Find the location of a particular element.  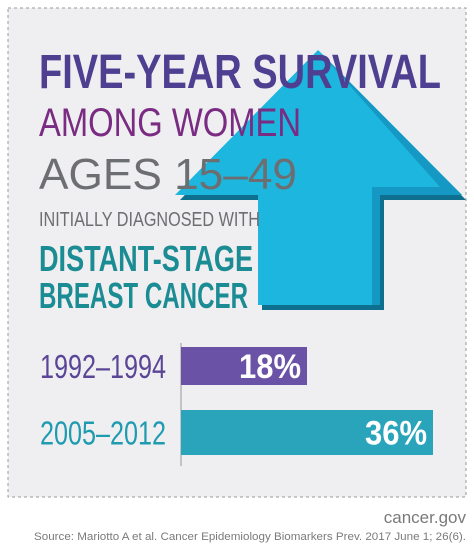

title-line: INITIALLY DIAGNOSED WITH is located at coordinates (149, 220).